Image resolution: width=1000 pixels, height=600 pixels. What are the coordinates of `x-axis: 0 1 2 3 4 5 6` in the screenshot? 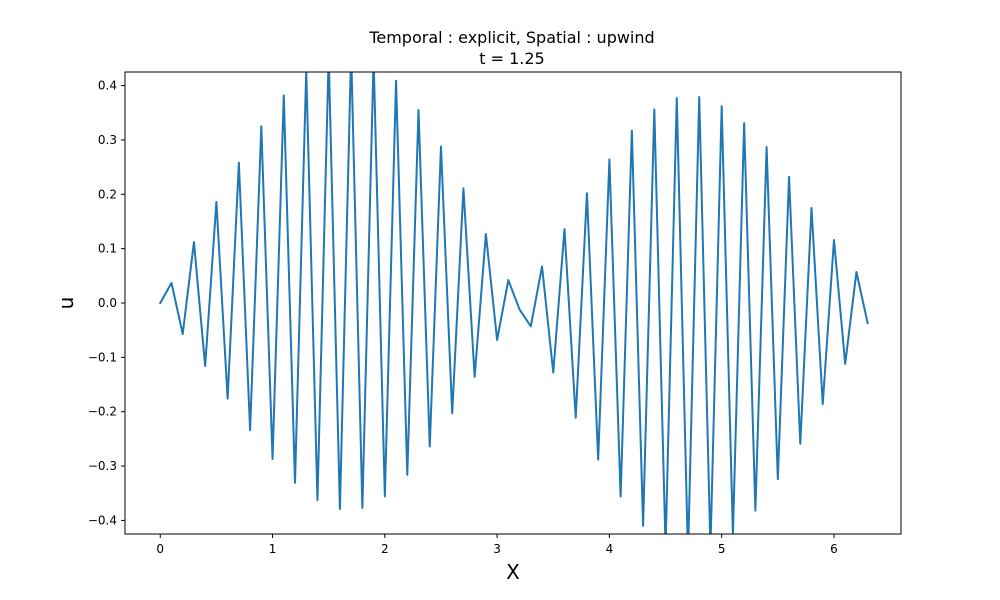 It's located at (497, 545).